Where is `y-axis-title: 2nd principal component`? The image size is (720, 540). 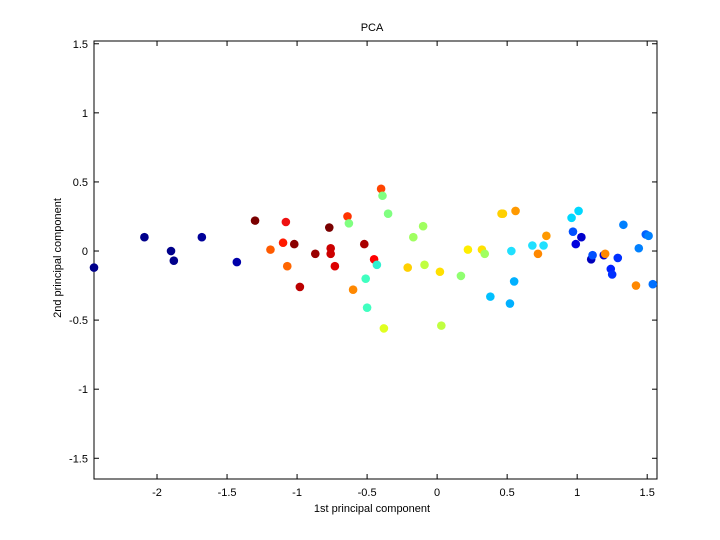
y-axis-title: 2nd principal component is located at coordinates (58, 258).